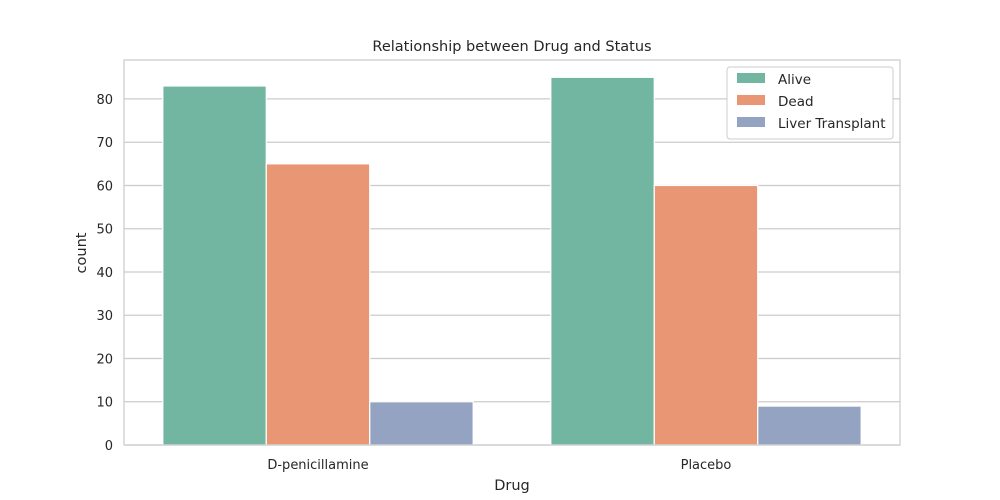 The width and height of the screenshot is (1000, 500). I want to click on bar-dead-placebo, so click(706, 315).